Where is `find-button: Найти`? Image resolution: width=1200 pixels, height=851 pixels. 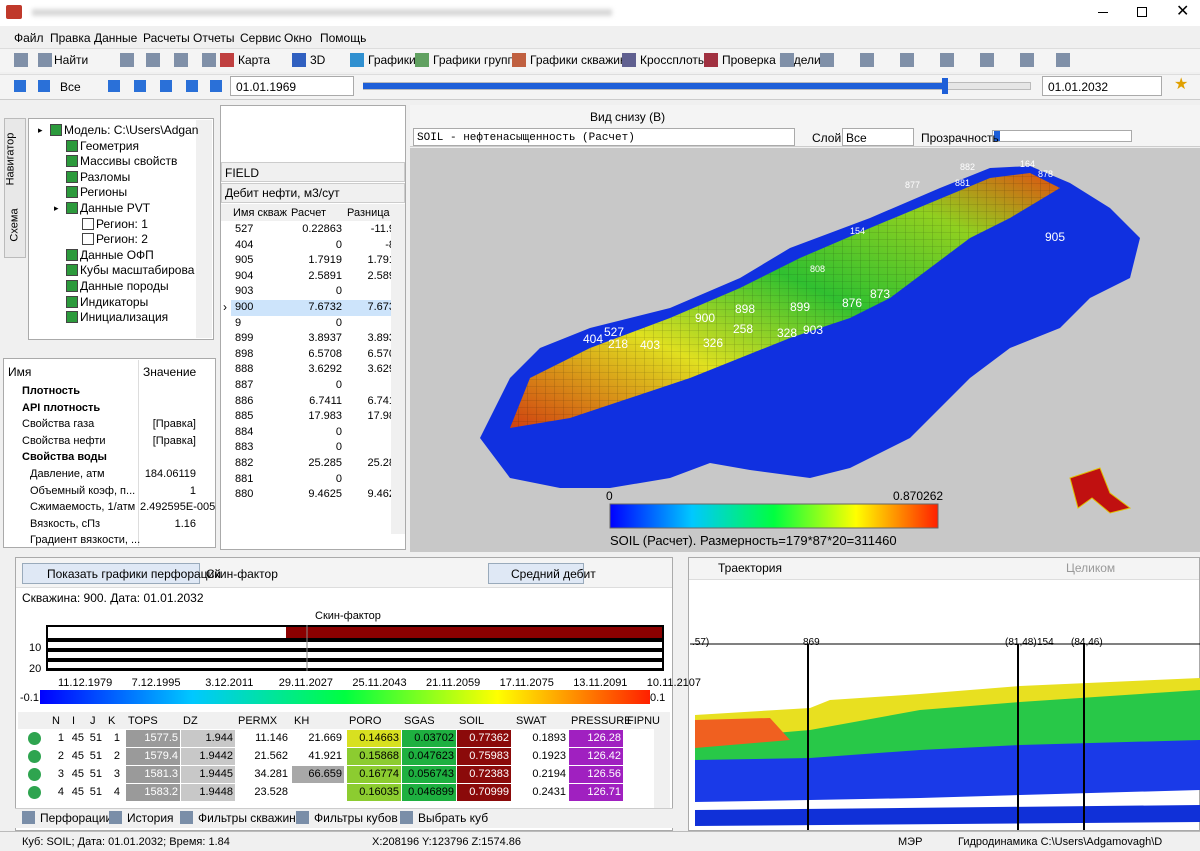 find-button: Найти is located at coordinates (71, 60).